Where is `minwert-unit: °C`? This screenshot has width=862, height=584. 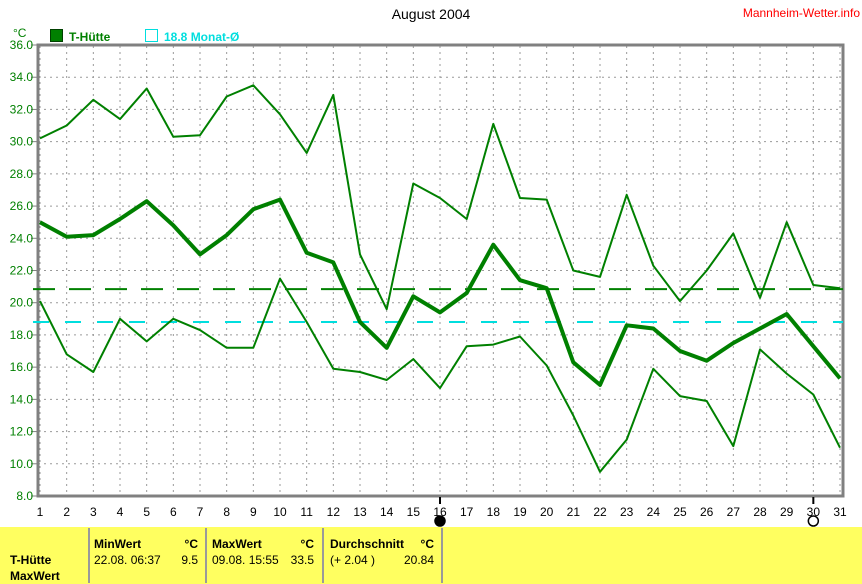 minwert-unit: °C is located at coordinates (191, 544).